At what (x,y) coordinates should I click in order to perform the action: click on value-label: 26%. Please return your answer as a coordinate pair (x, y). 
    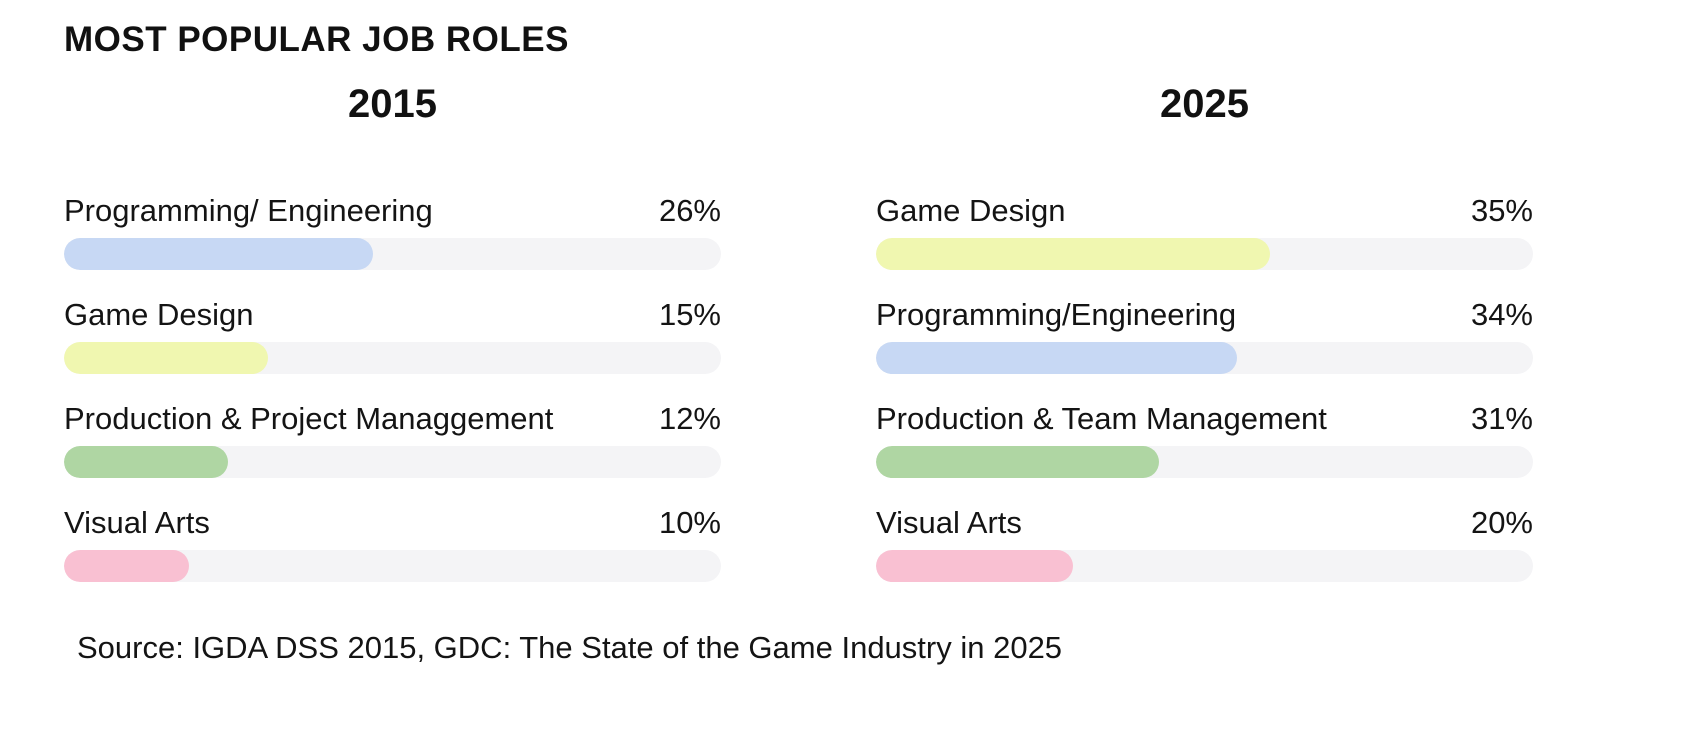
    Looking at the image, I should click on (689, 210).